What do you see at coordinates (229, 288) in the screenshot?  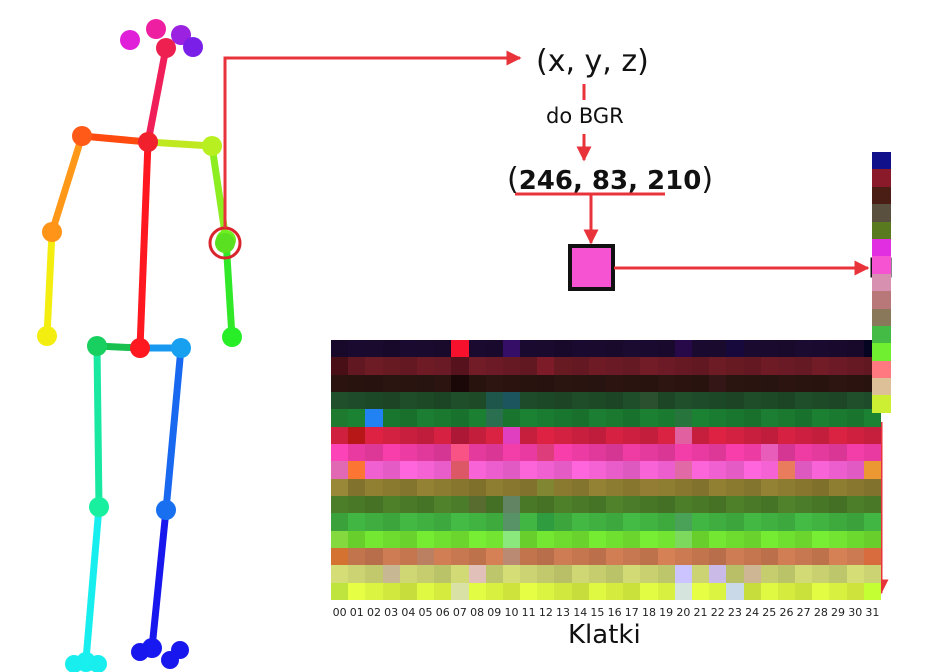 I see `bone-forearm-left` at bounding box center [229, 288].